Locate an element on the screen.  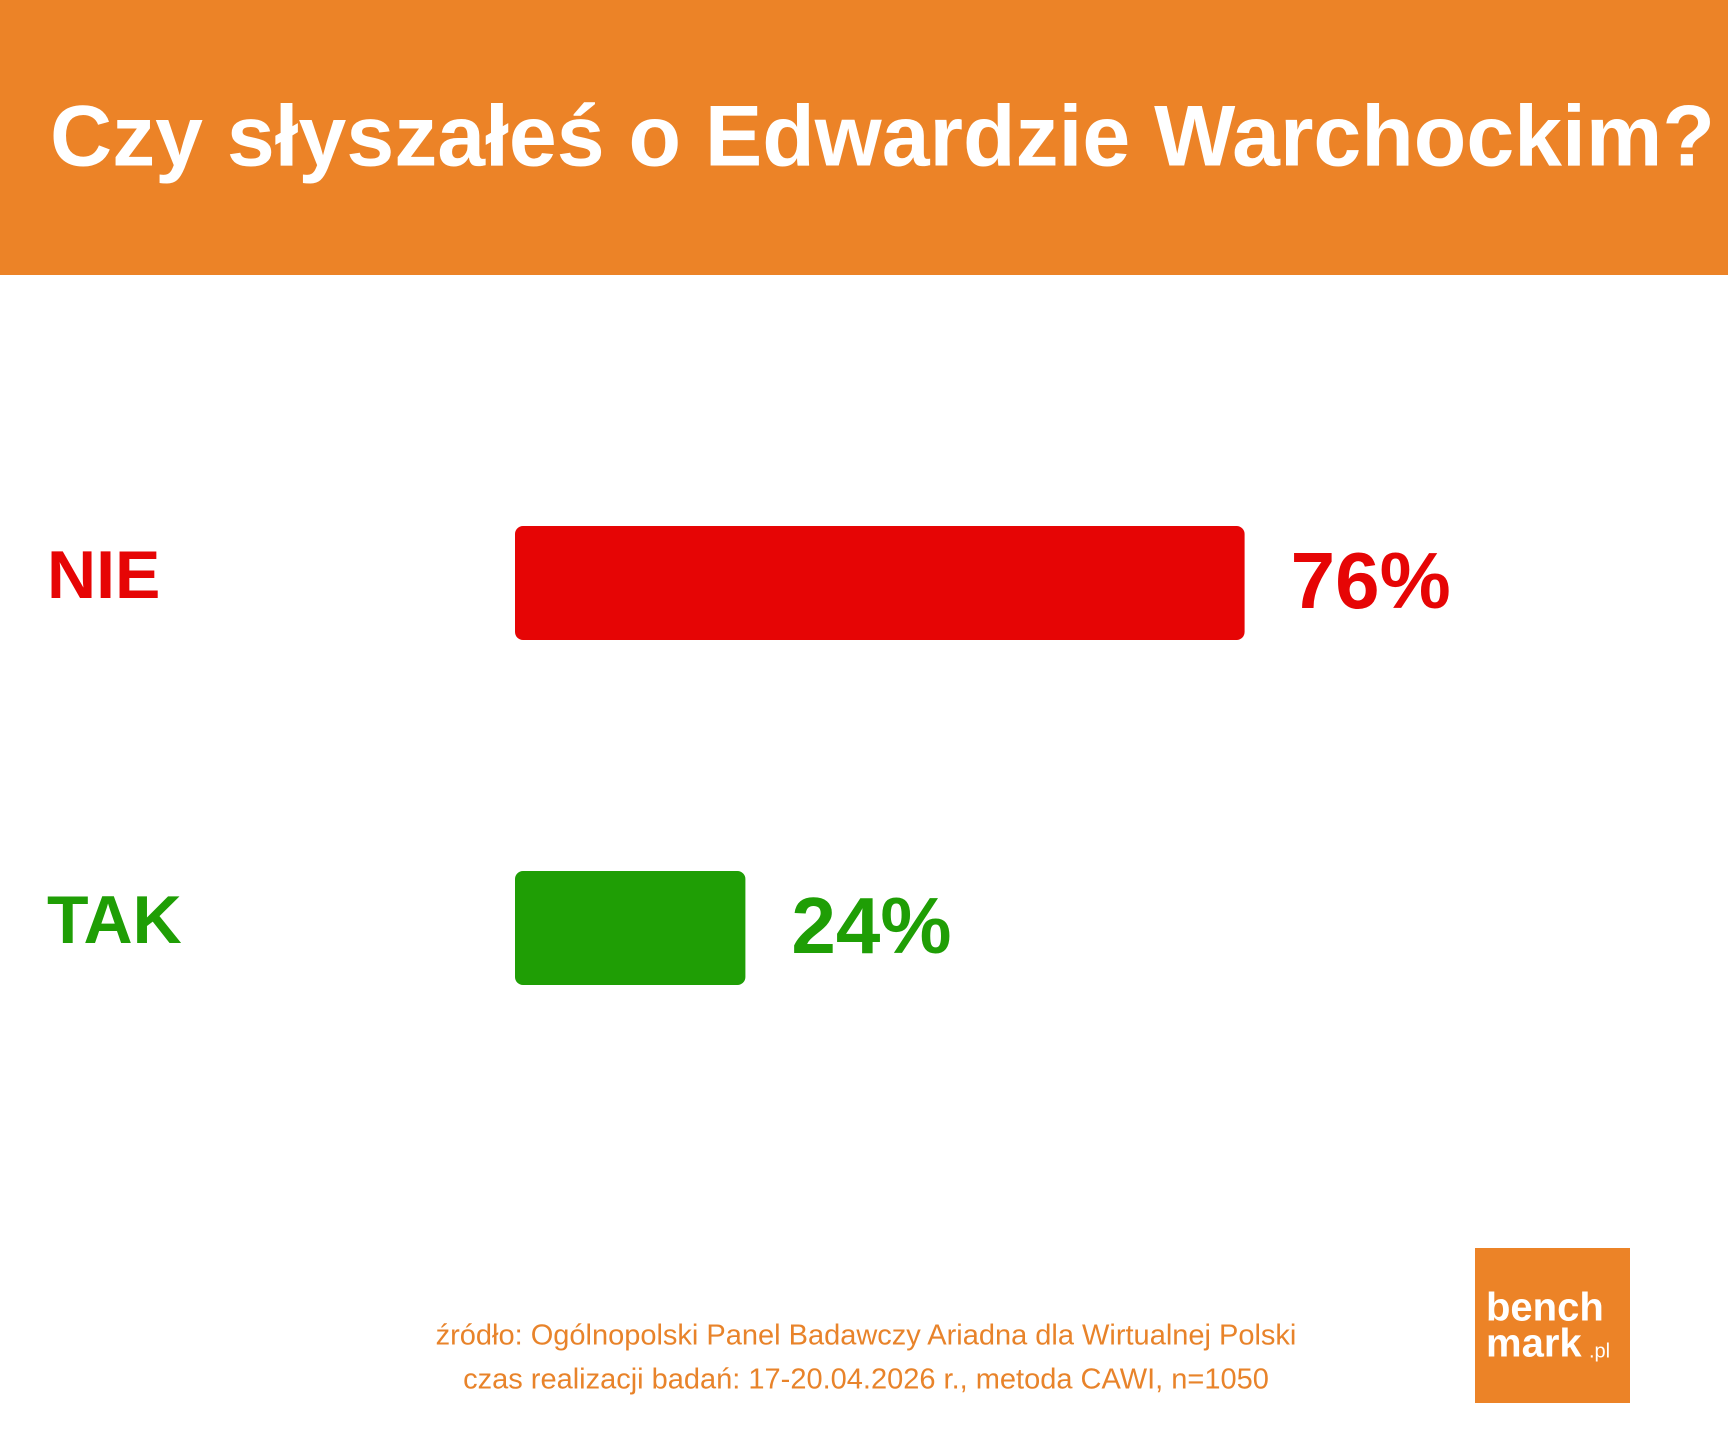
logo-text: bench is located at coordinates (1545, 1308).